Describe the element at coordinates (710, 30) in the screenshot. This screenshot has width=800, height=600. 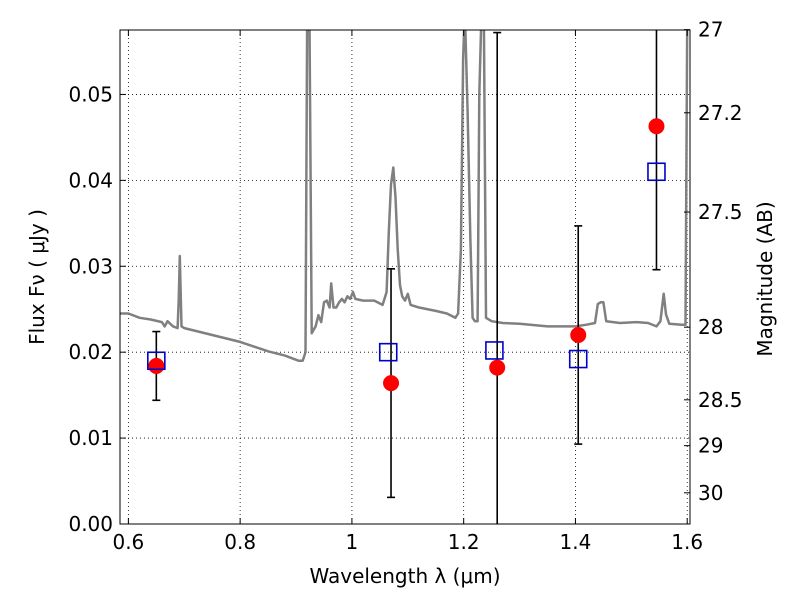
I see `y2-tick-label: 27` at that location.